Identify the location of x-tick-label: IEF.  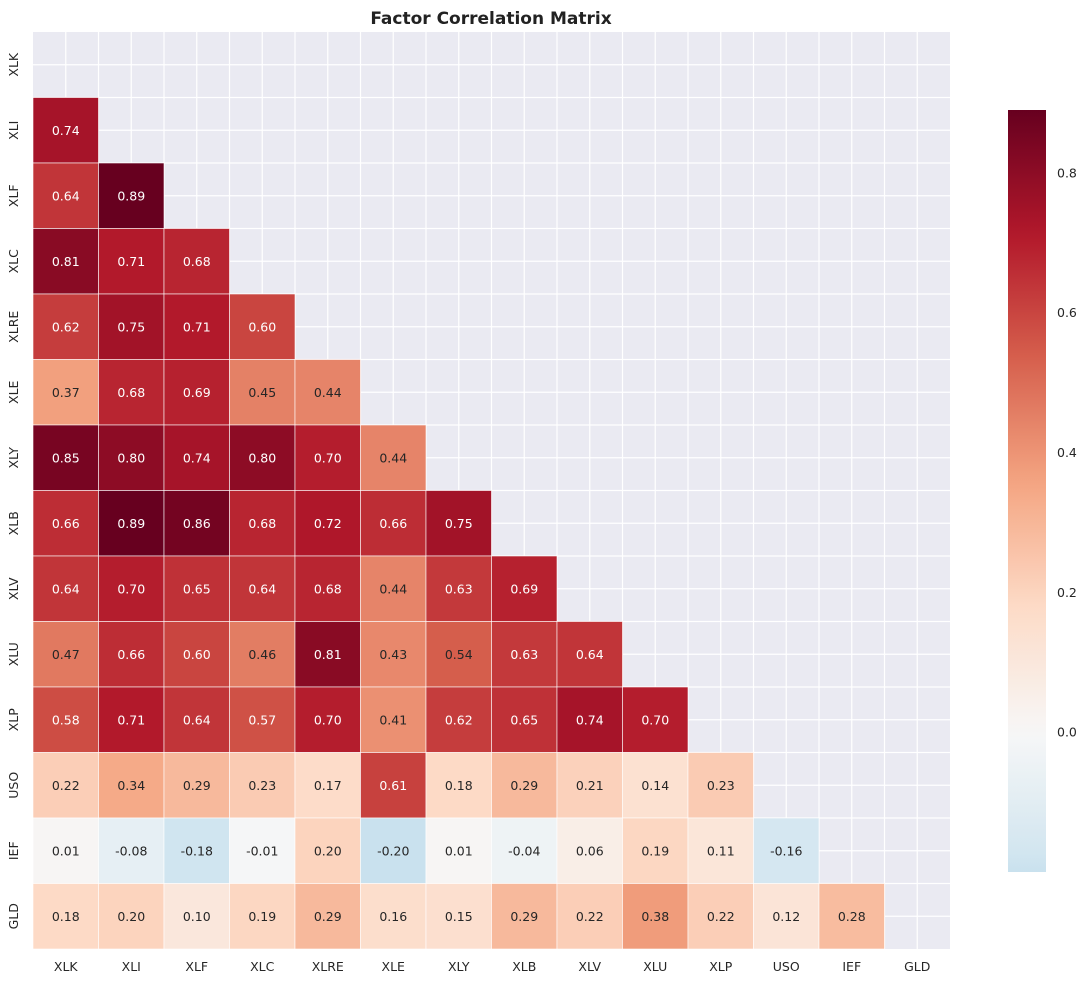
(851, 966).